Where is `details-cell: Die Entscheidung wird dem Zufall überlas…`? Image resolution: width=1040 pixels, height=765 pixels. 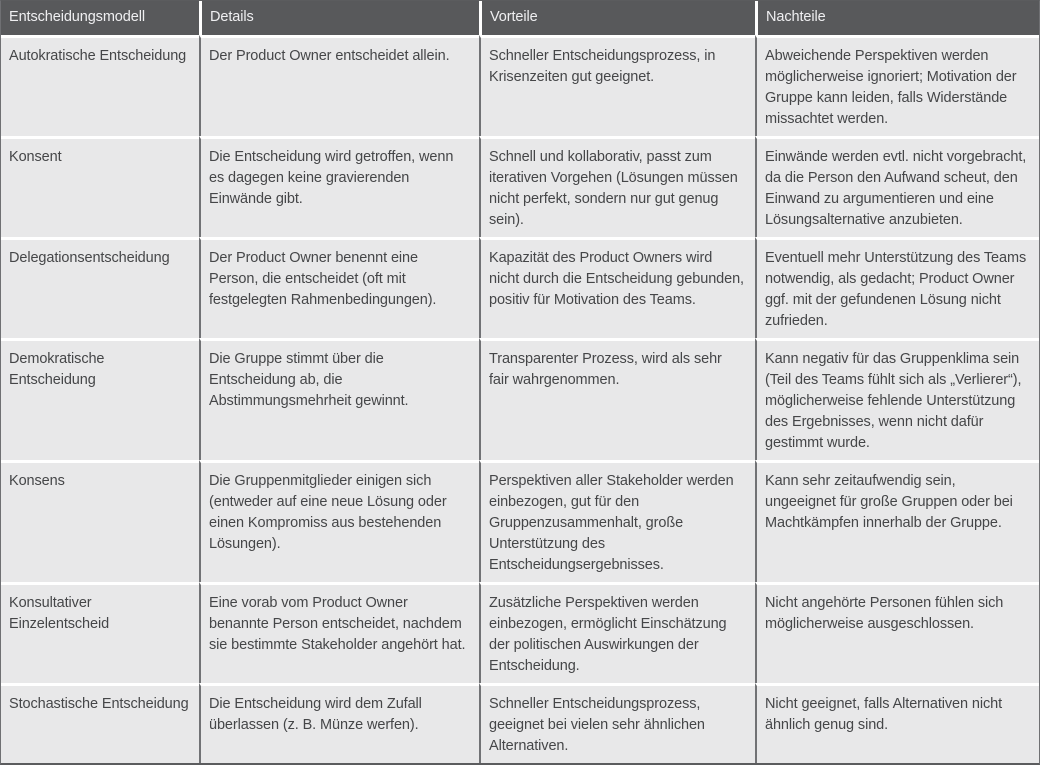
details-cell: Die Entscheidung wird dem Zufall überlas… is located at coordinates (339, 723).